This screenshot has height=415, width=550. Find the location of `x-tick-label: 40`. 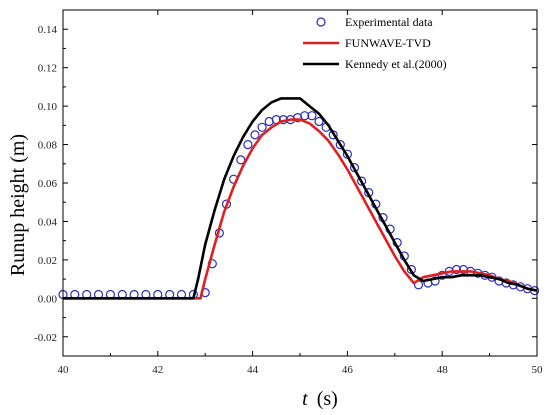

x-tick-label: 40 is located at coordinates (64, 370).